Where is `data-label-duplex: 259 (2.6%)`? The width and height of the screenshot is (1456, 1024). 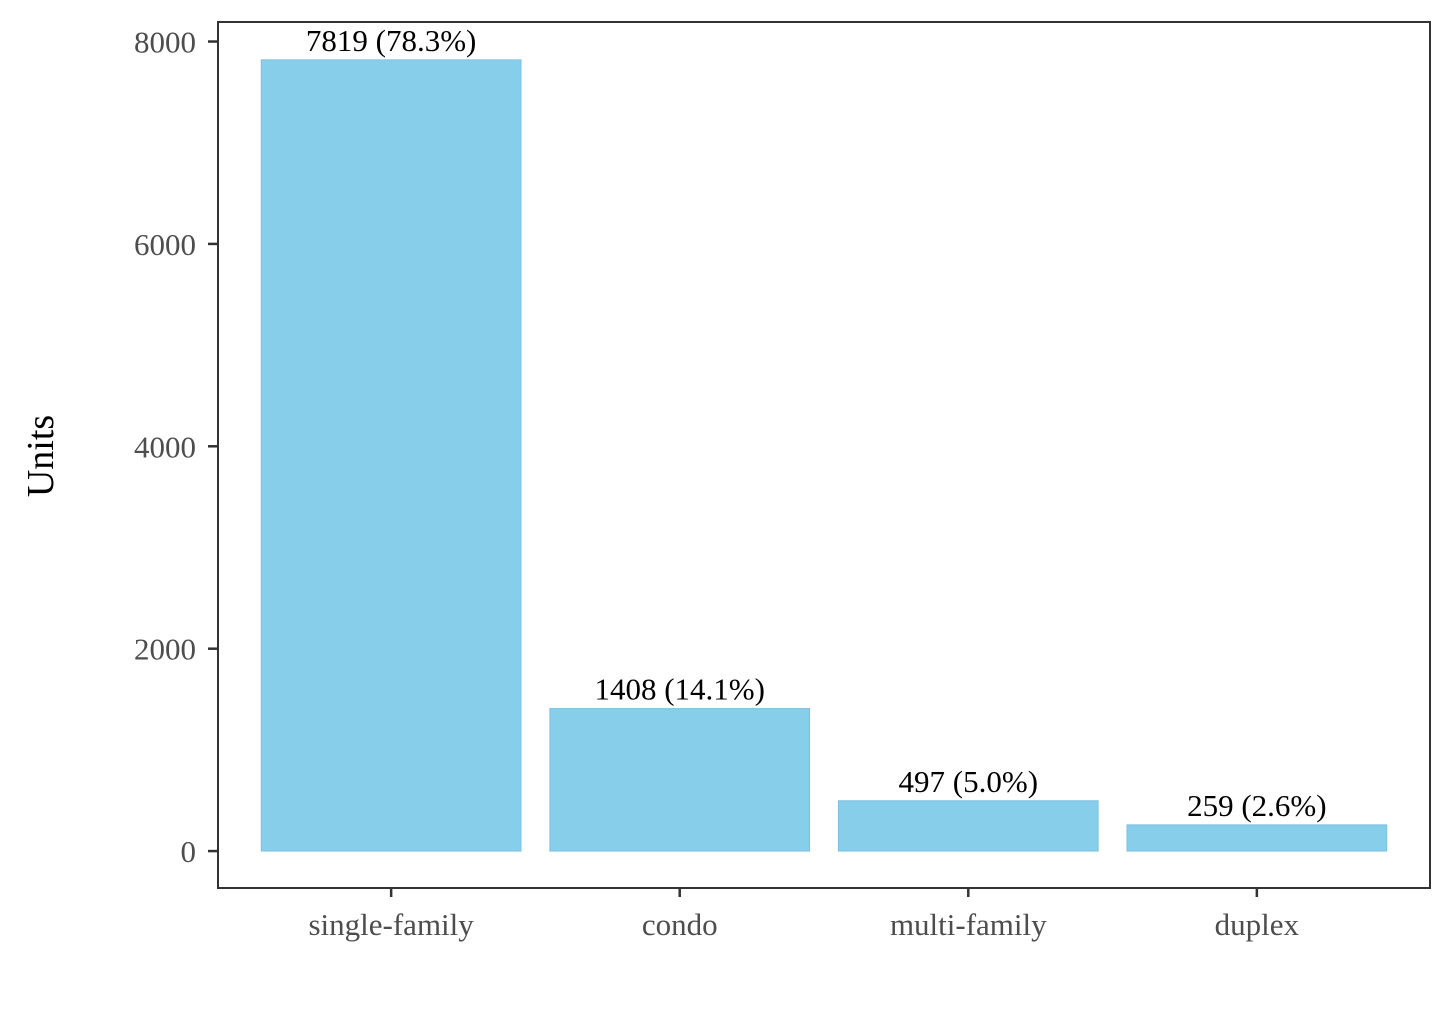 data-label-duplex: 259 (2.6%) is located at coordinates (1256, 805).